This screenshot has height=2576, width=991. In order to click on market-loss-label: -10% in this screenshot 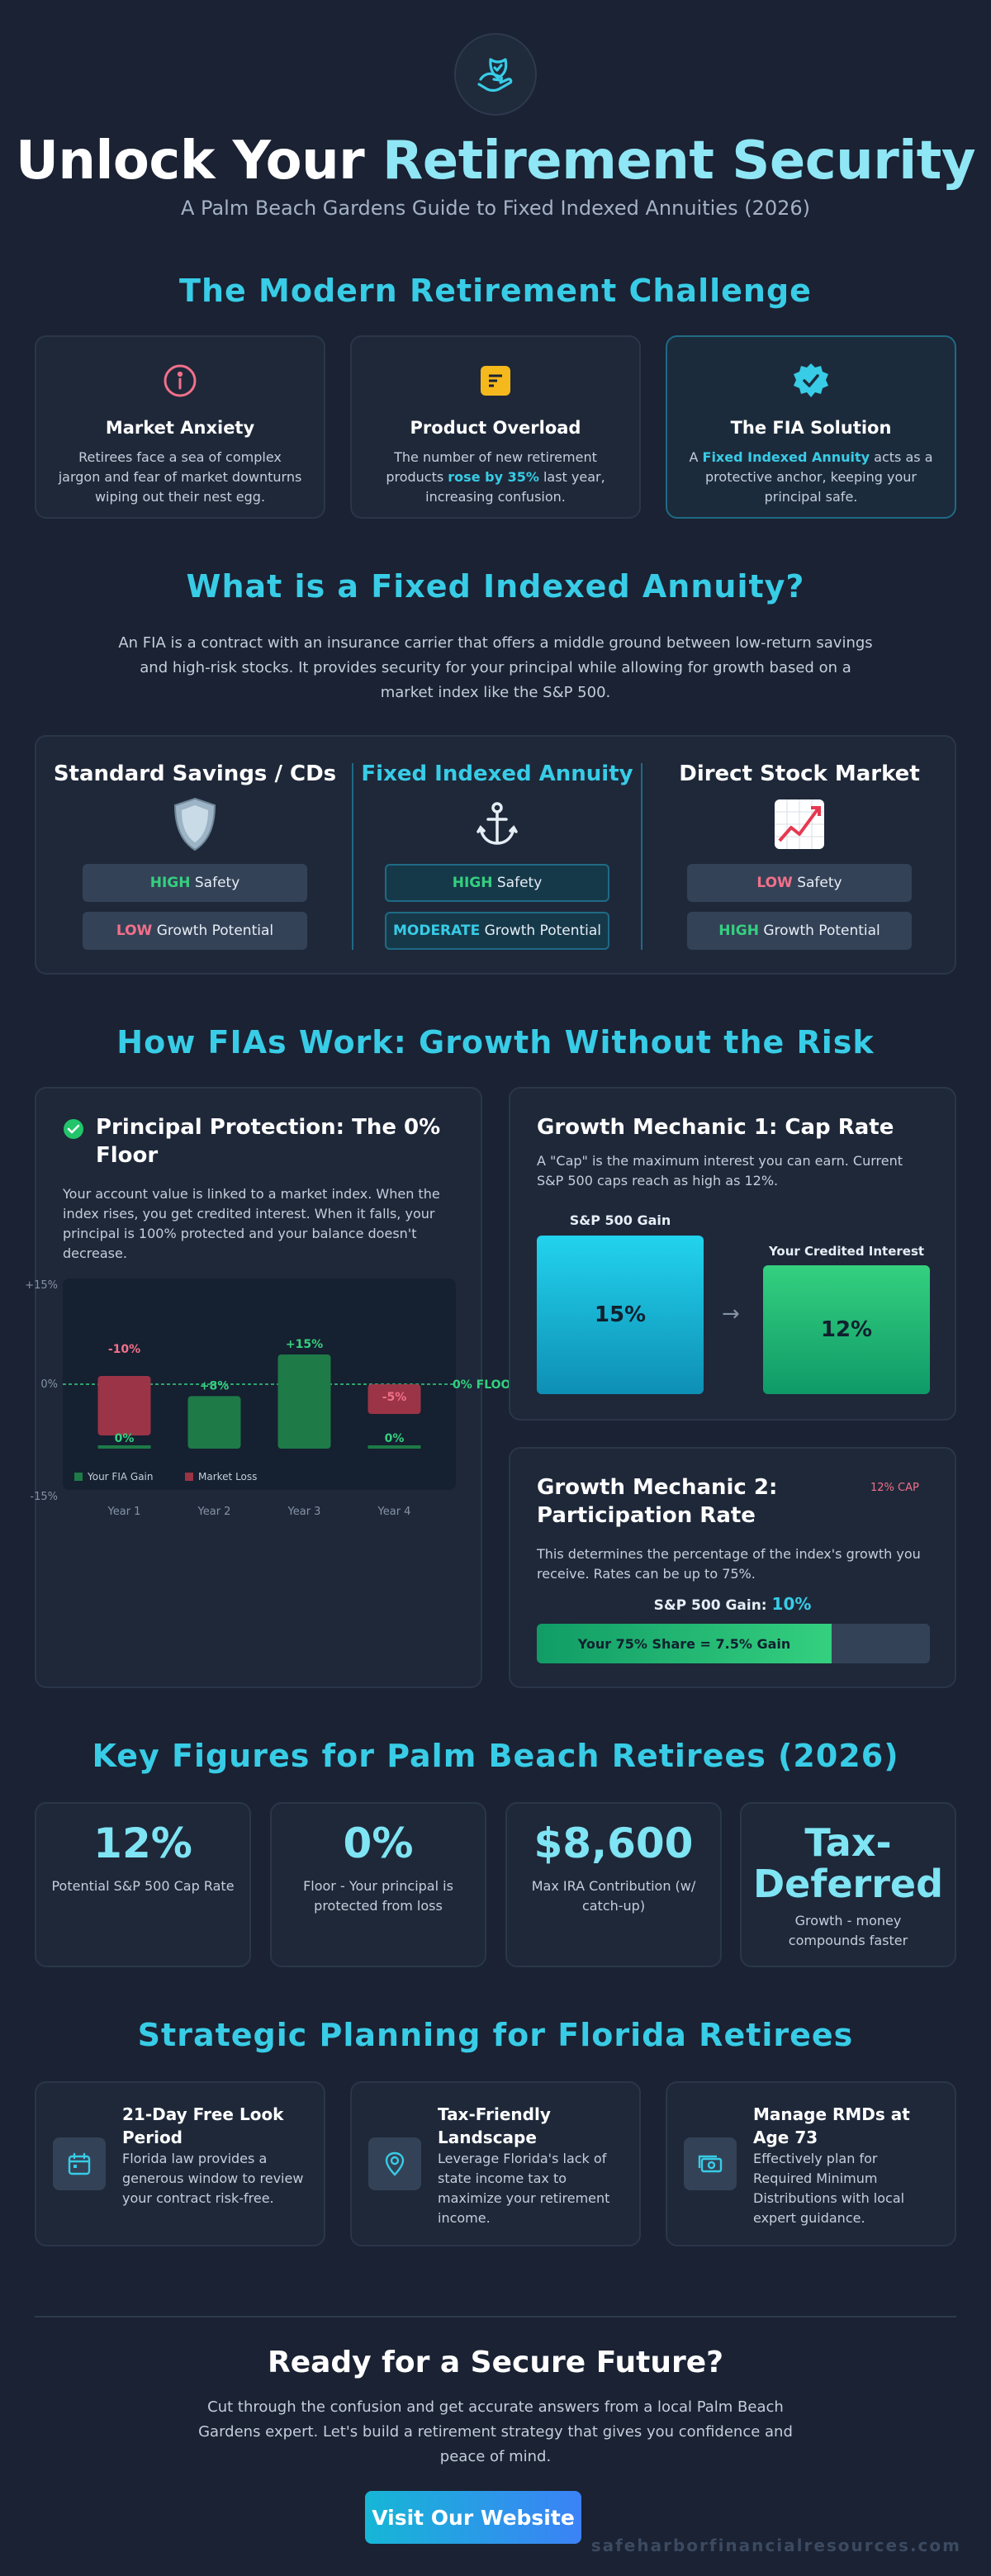, I will do `click(124, 1349)`.